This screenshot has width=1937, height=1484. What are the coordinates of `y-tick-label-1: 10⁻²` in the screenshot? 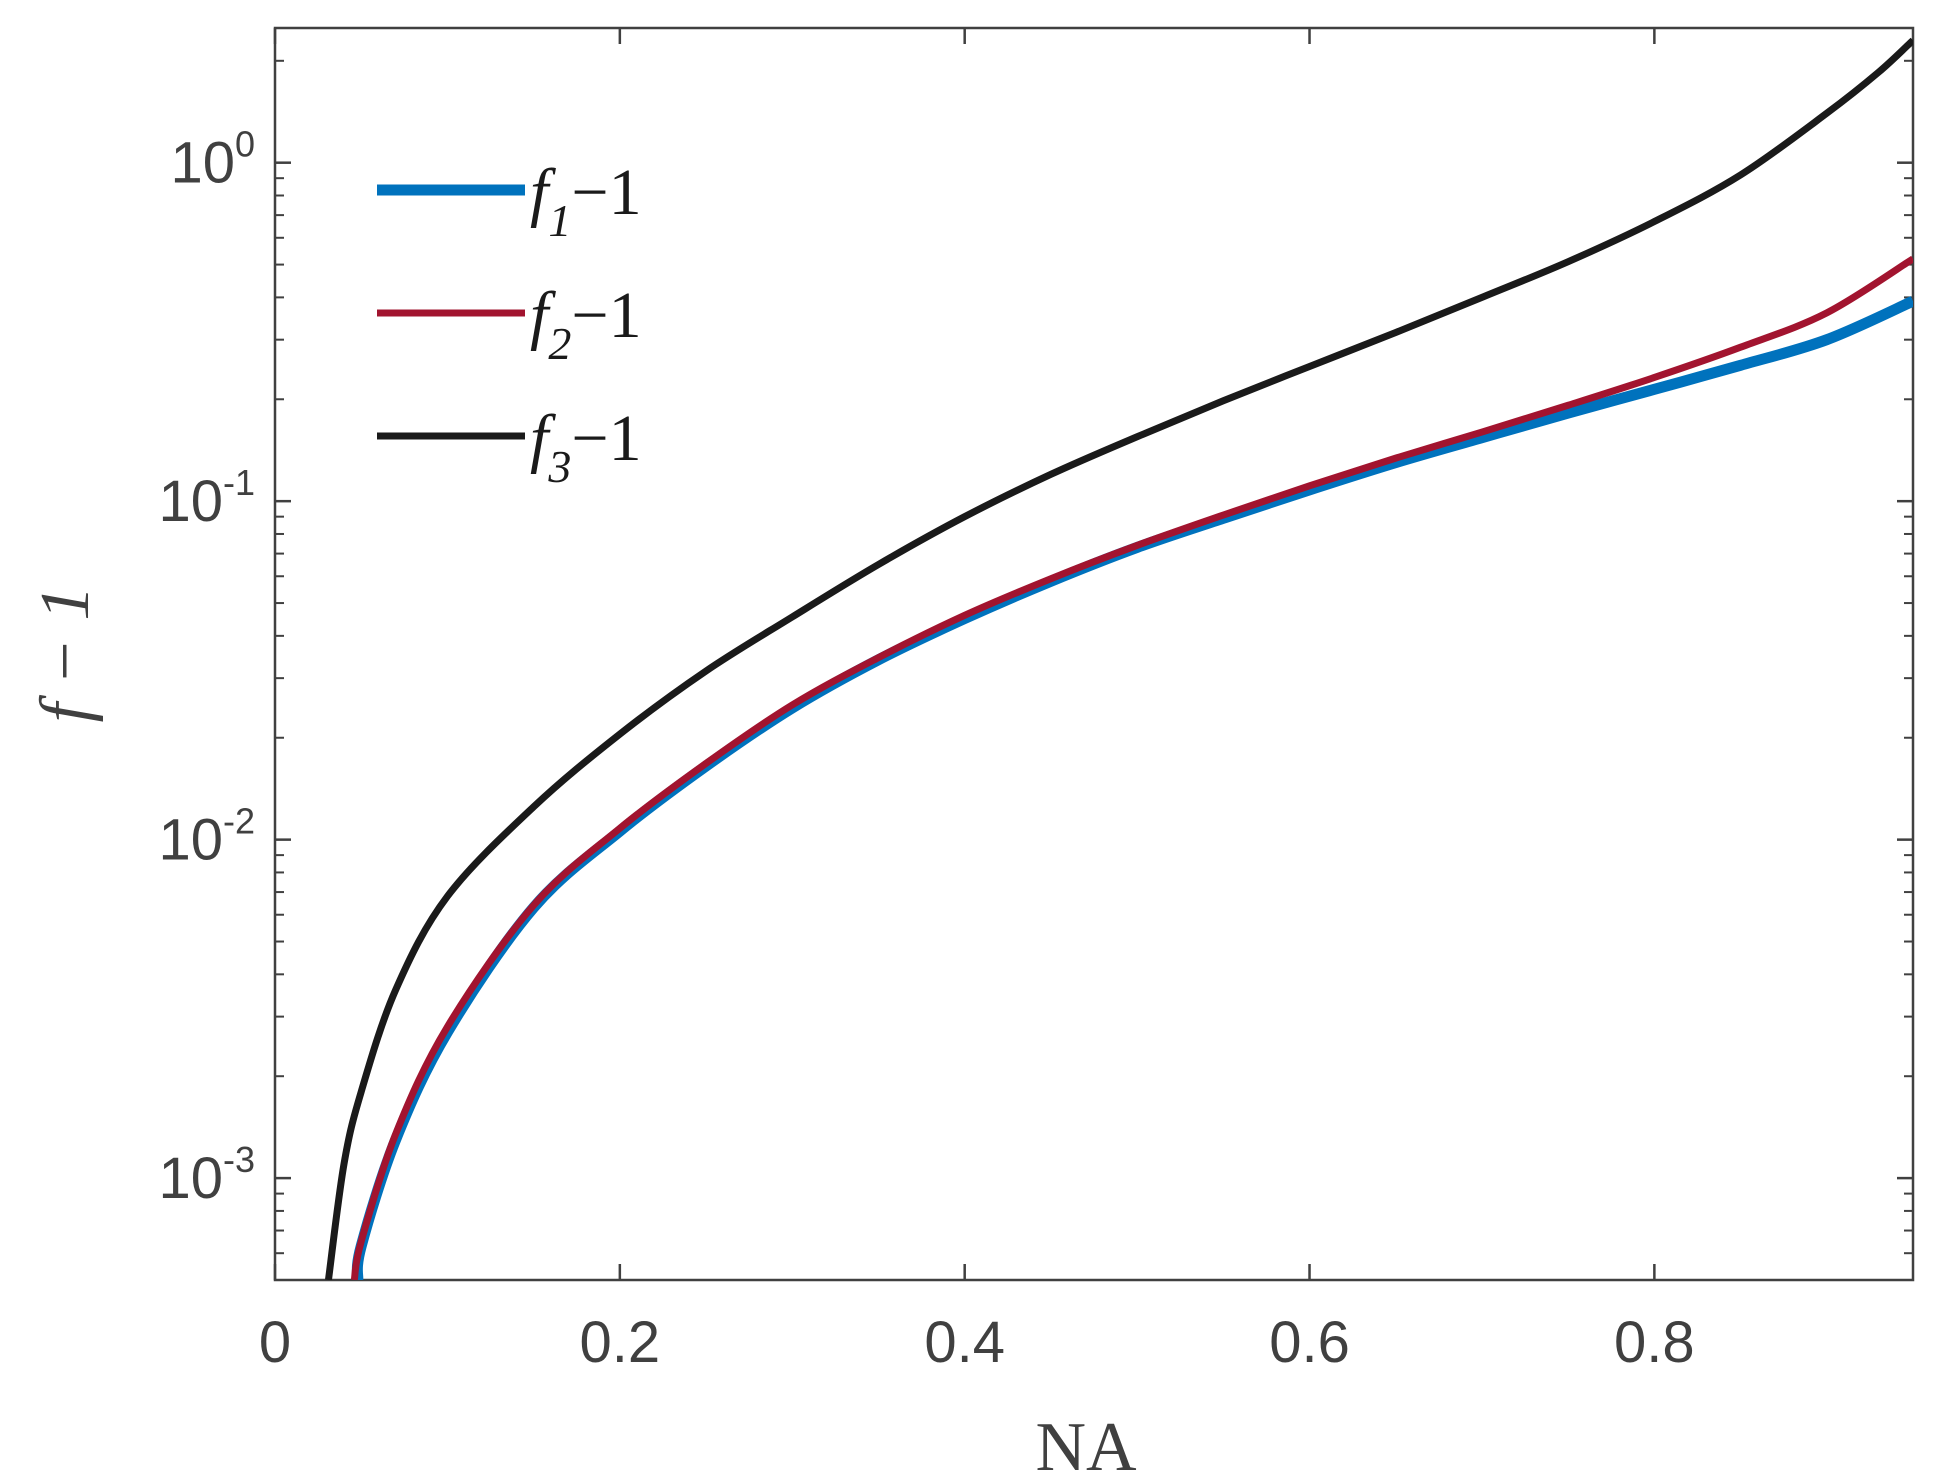 It's located at (206, 837).